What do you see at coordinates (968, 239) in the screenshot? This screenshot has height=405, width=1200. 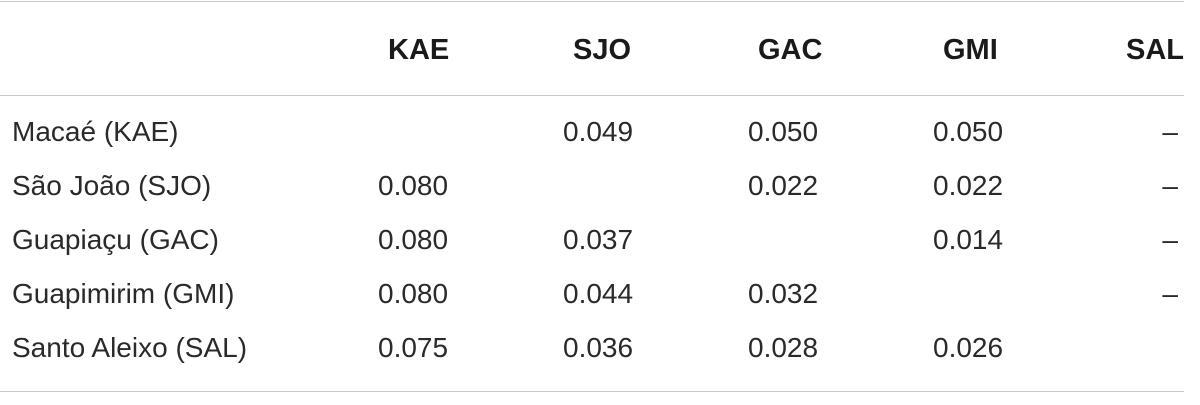 I see `table-cell: 0.014` at bounding box center [968, 239].